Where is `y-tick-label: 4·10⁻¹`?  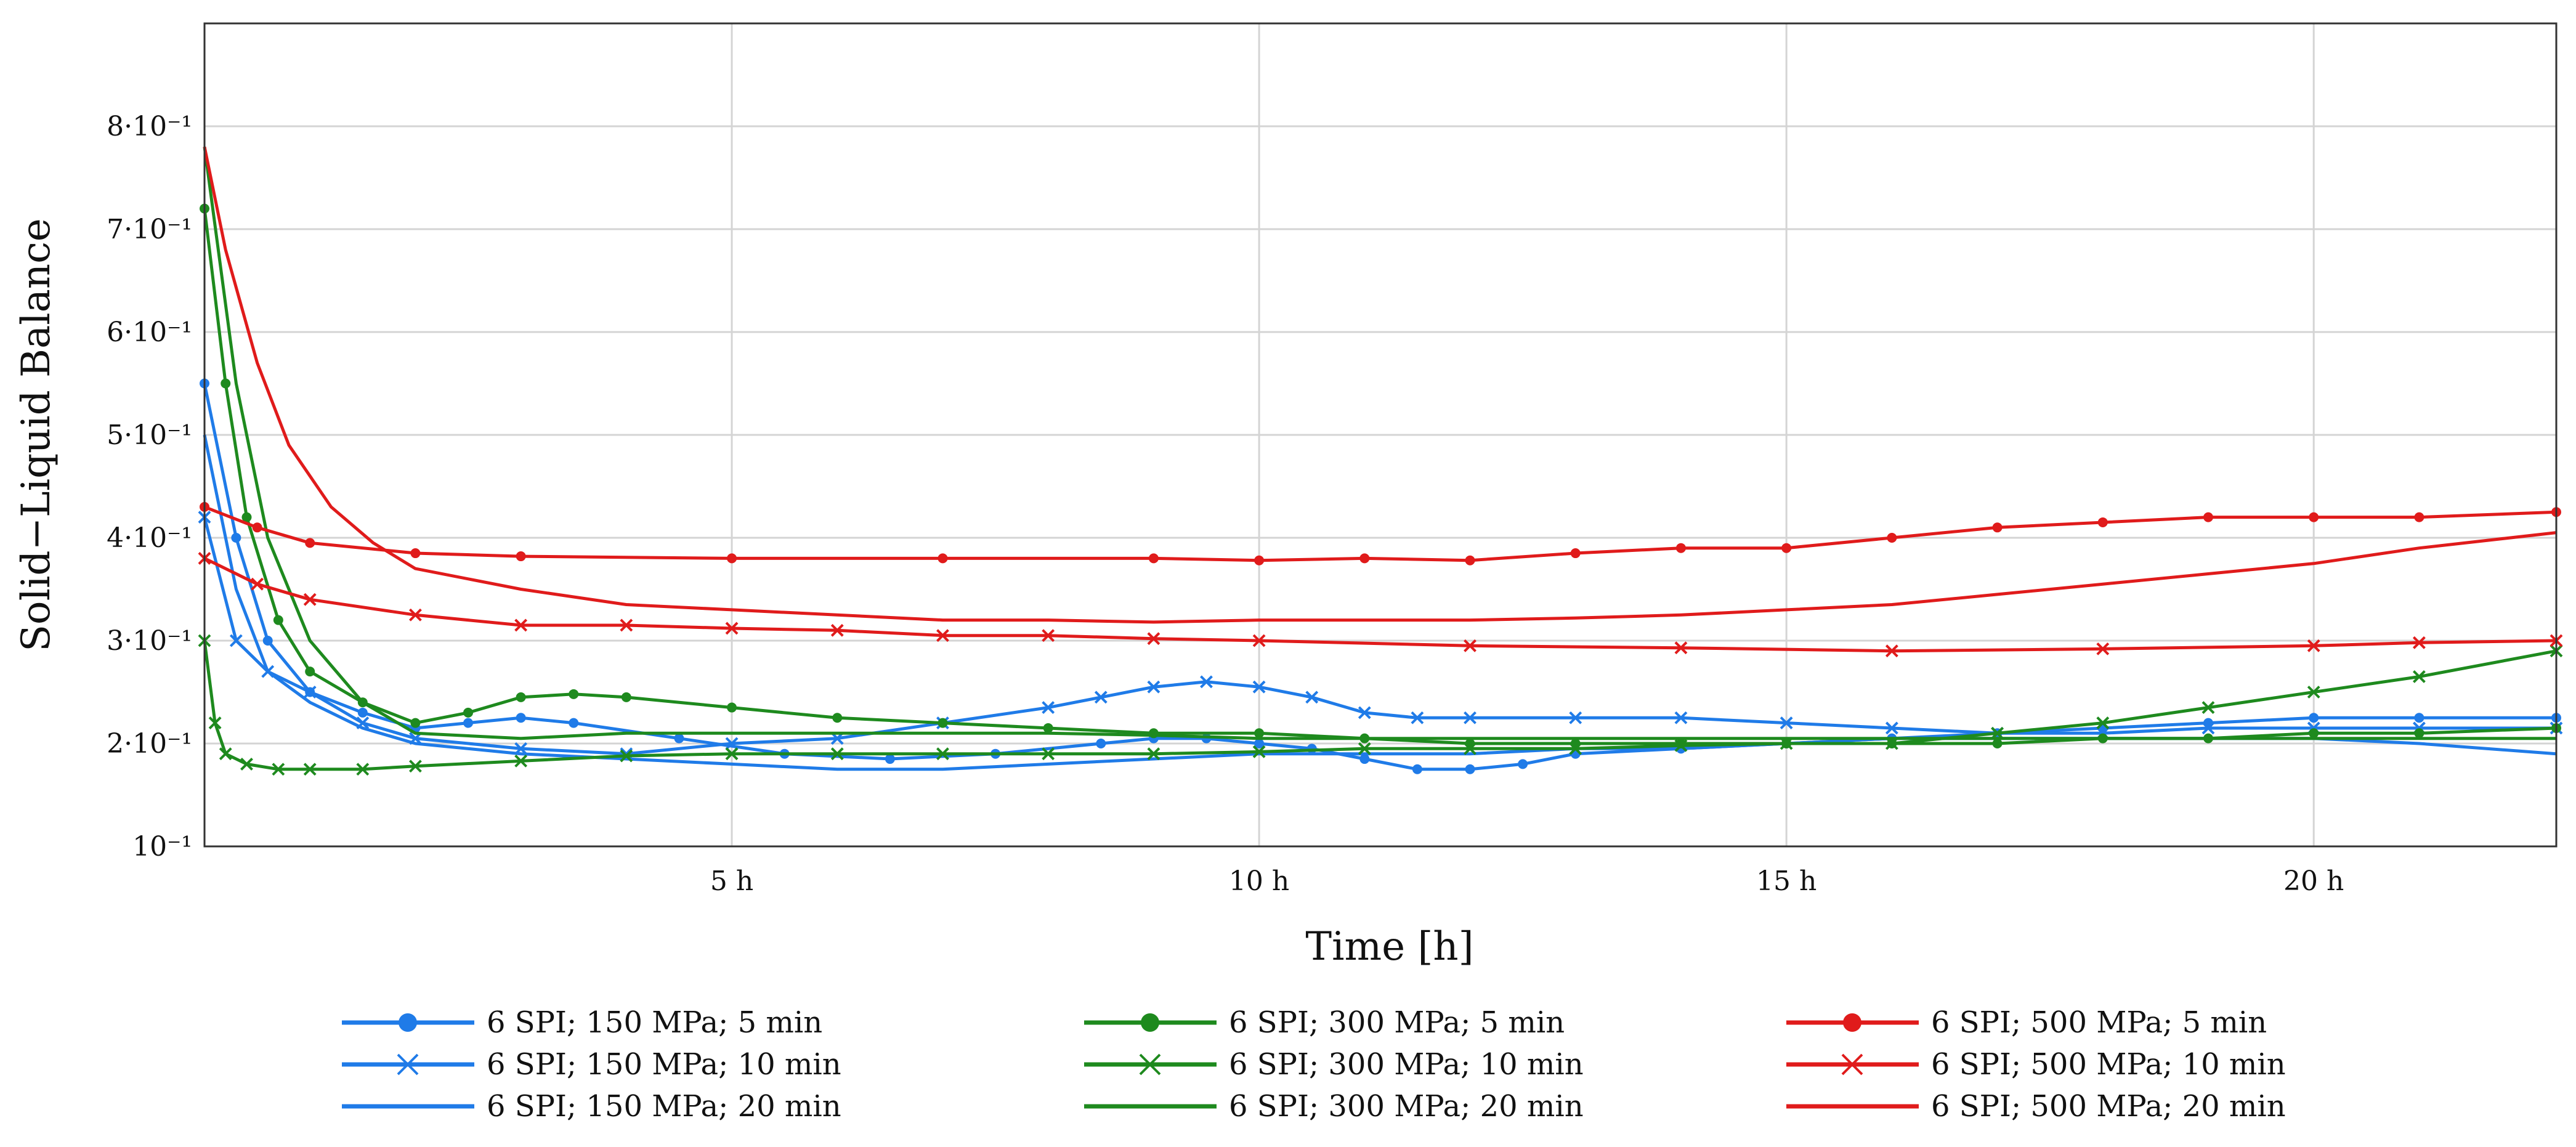
y-tick-label: 4·10⁻¹ is located at coordinates (149, 538).